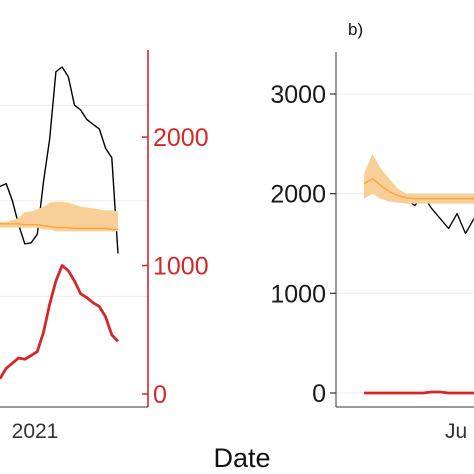 This screenshot has height=474, width=474. Describe the element at coordinates (181, 138) in the screenshot. I see `right-tick-label-a-2: 2000` at that location.